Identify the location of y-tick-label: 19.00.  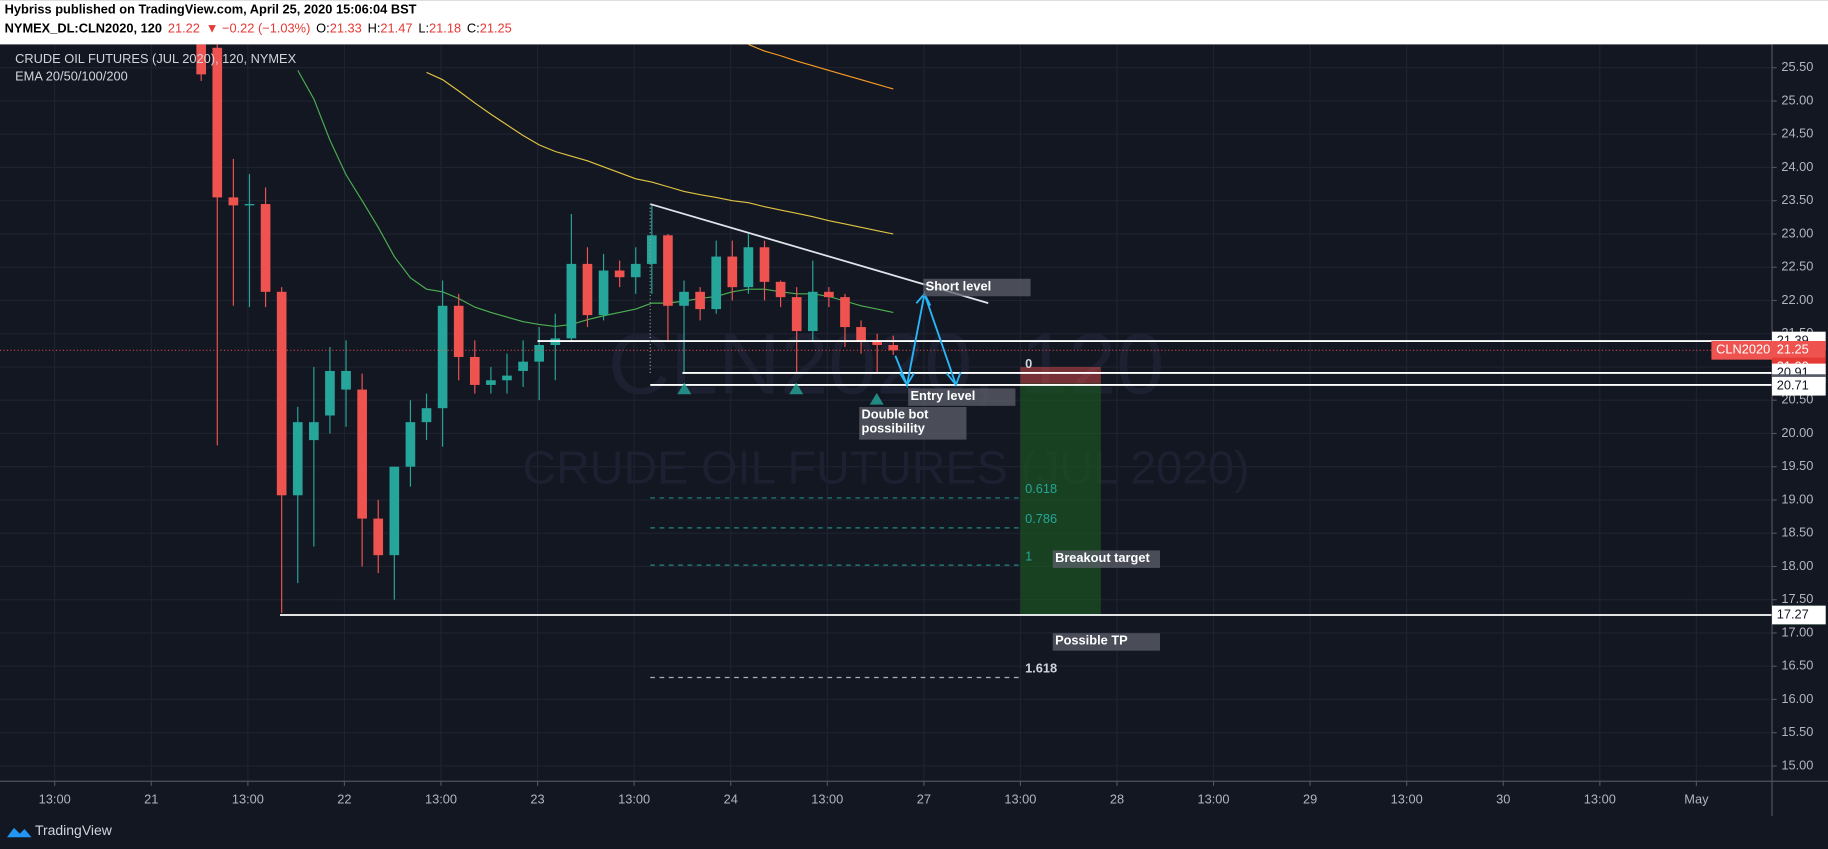
(1797, 498).